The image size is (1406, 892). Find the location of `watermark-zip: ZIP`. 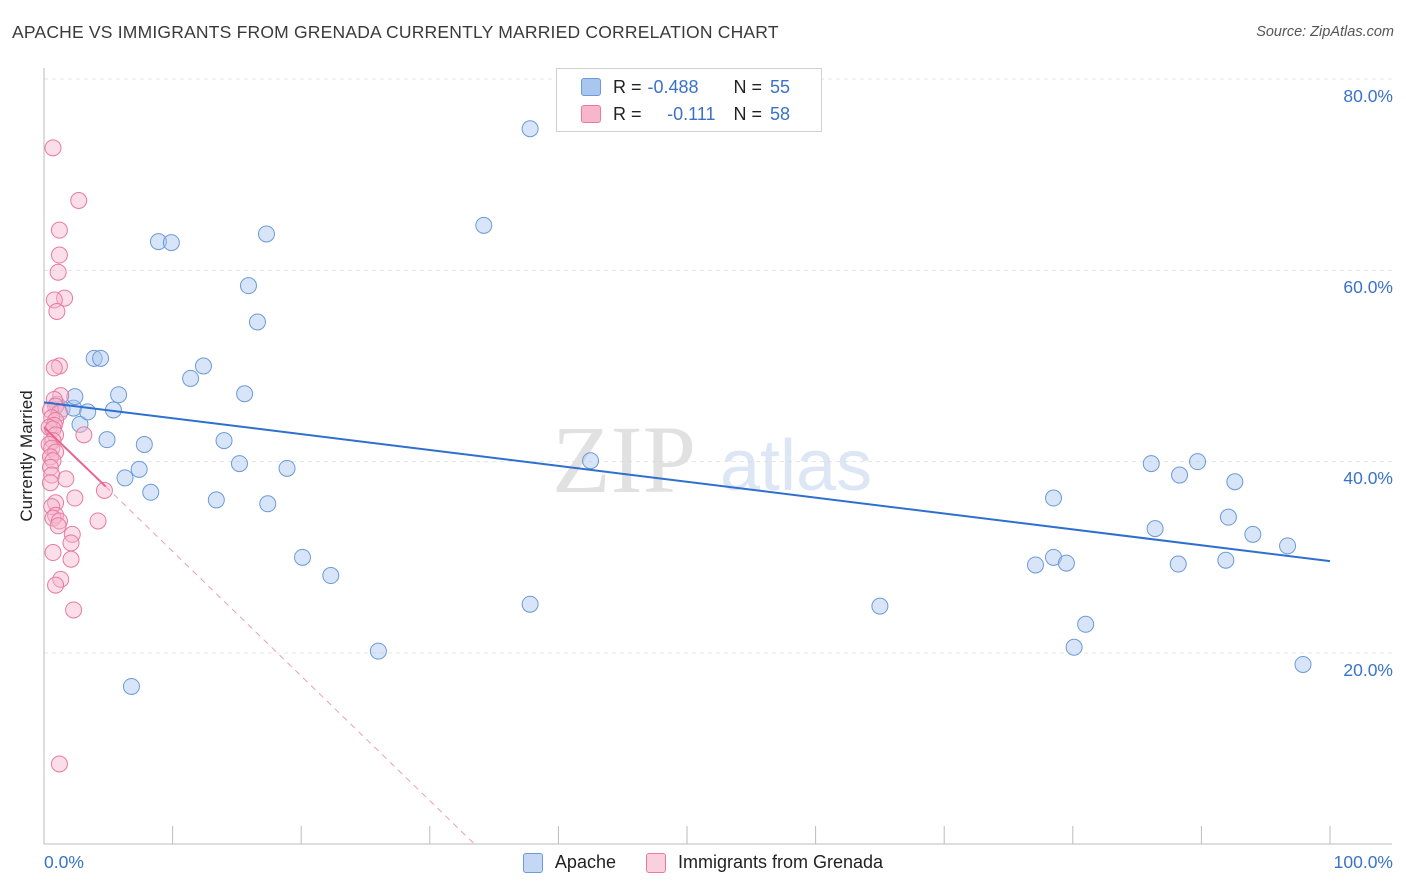

watermark-zip: ZIP is located at coordinates (624, 459).